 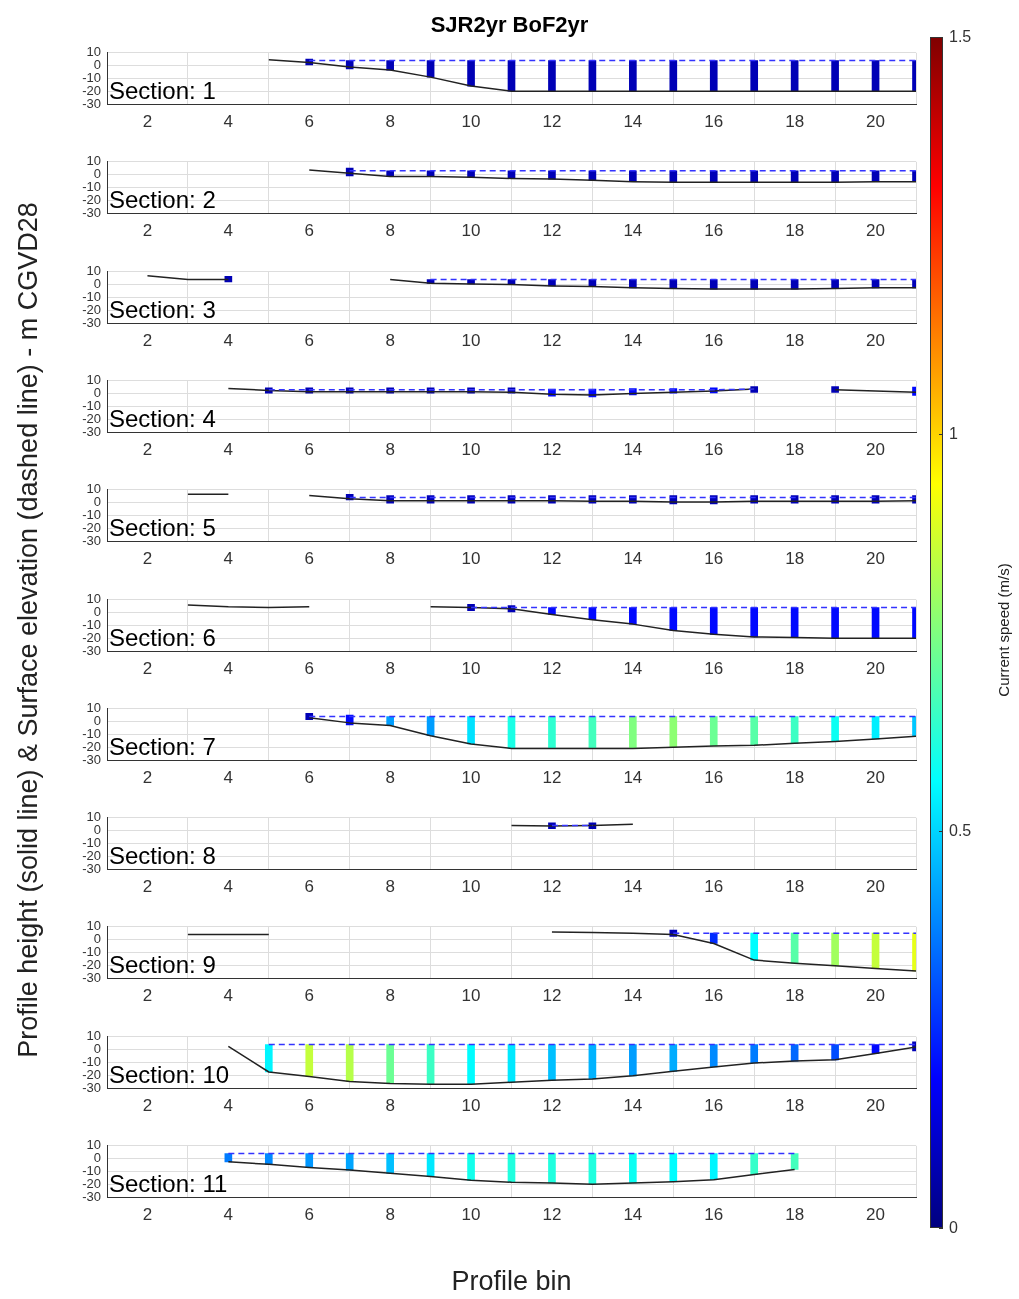 I want to click on color-bar-label: 0, so click(x=953, y=1228).